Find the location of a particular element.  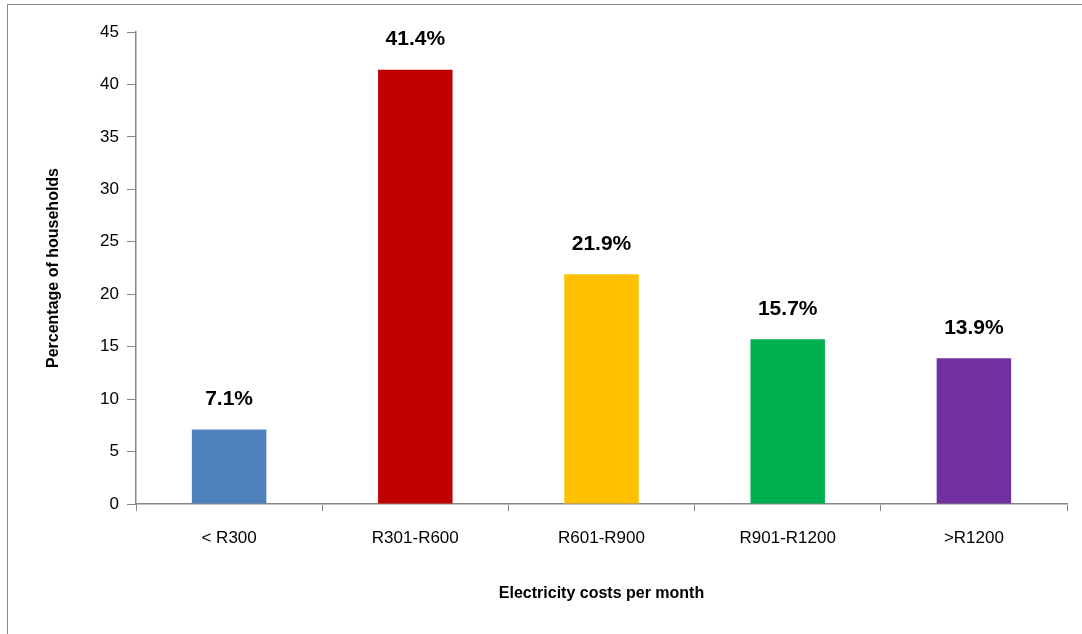

y-tick-label: 45 is located at coordinates (109, 31).